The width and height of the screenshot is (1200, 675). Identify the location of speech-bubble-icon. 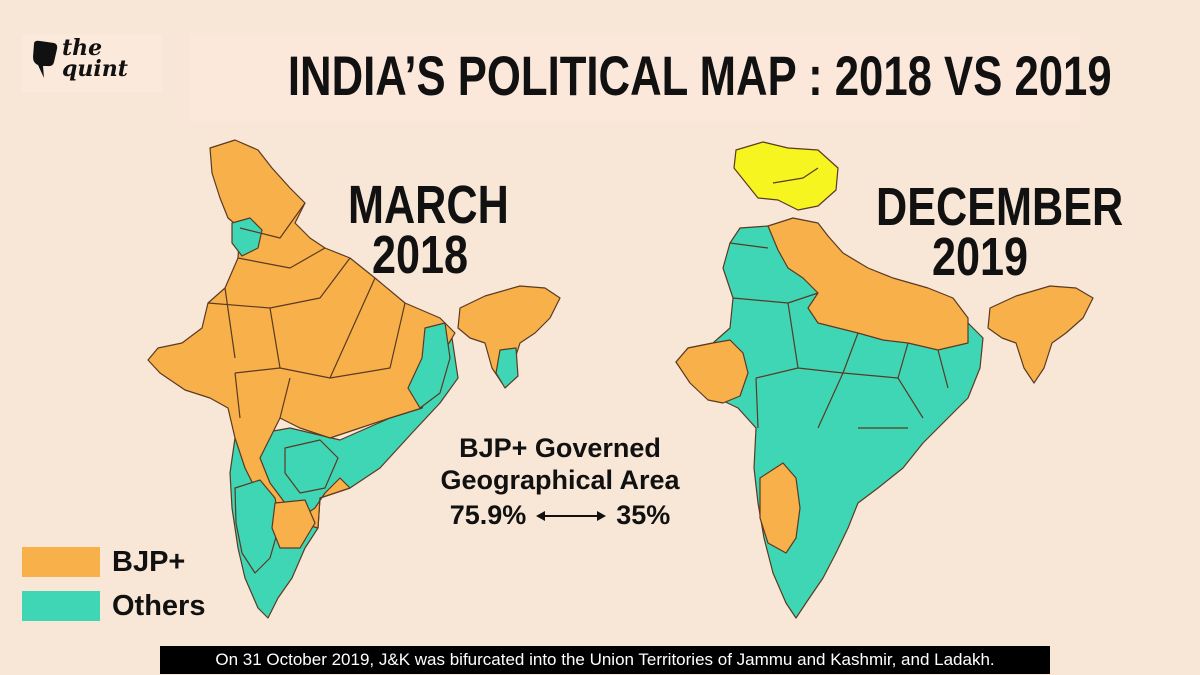
(45, 59).